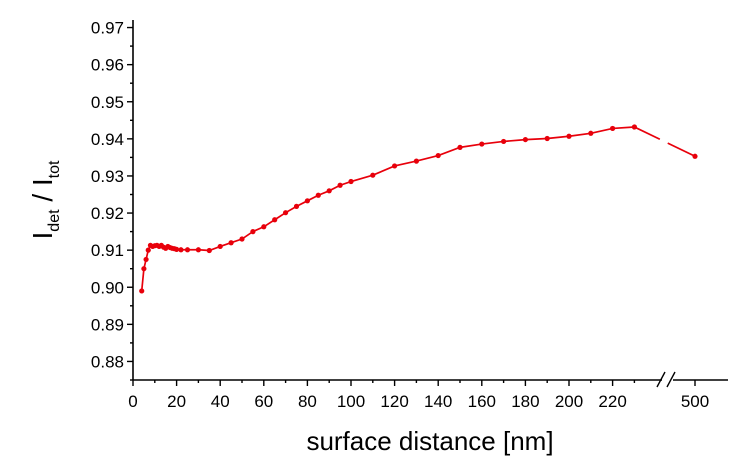 This screenshot has width=756, height=466. What do you see at coordinates (429, 441) in the screenshot?
I see `x-axis-title: surface distance [nm]` at bounding box center [429, 441].